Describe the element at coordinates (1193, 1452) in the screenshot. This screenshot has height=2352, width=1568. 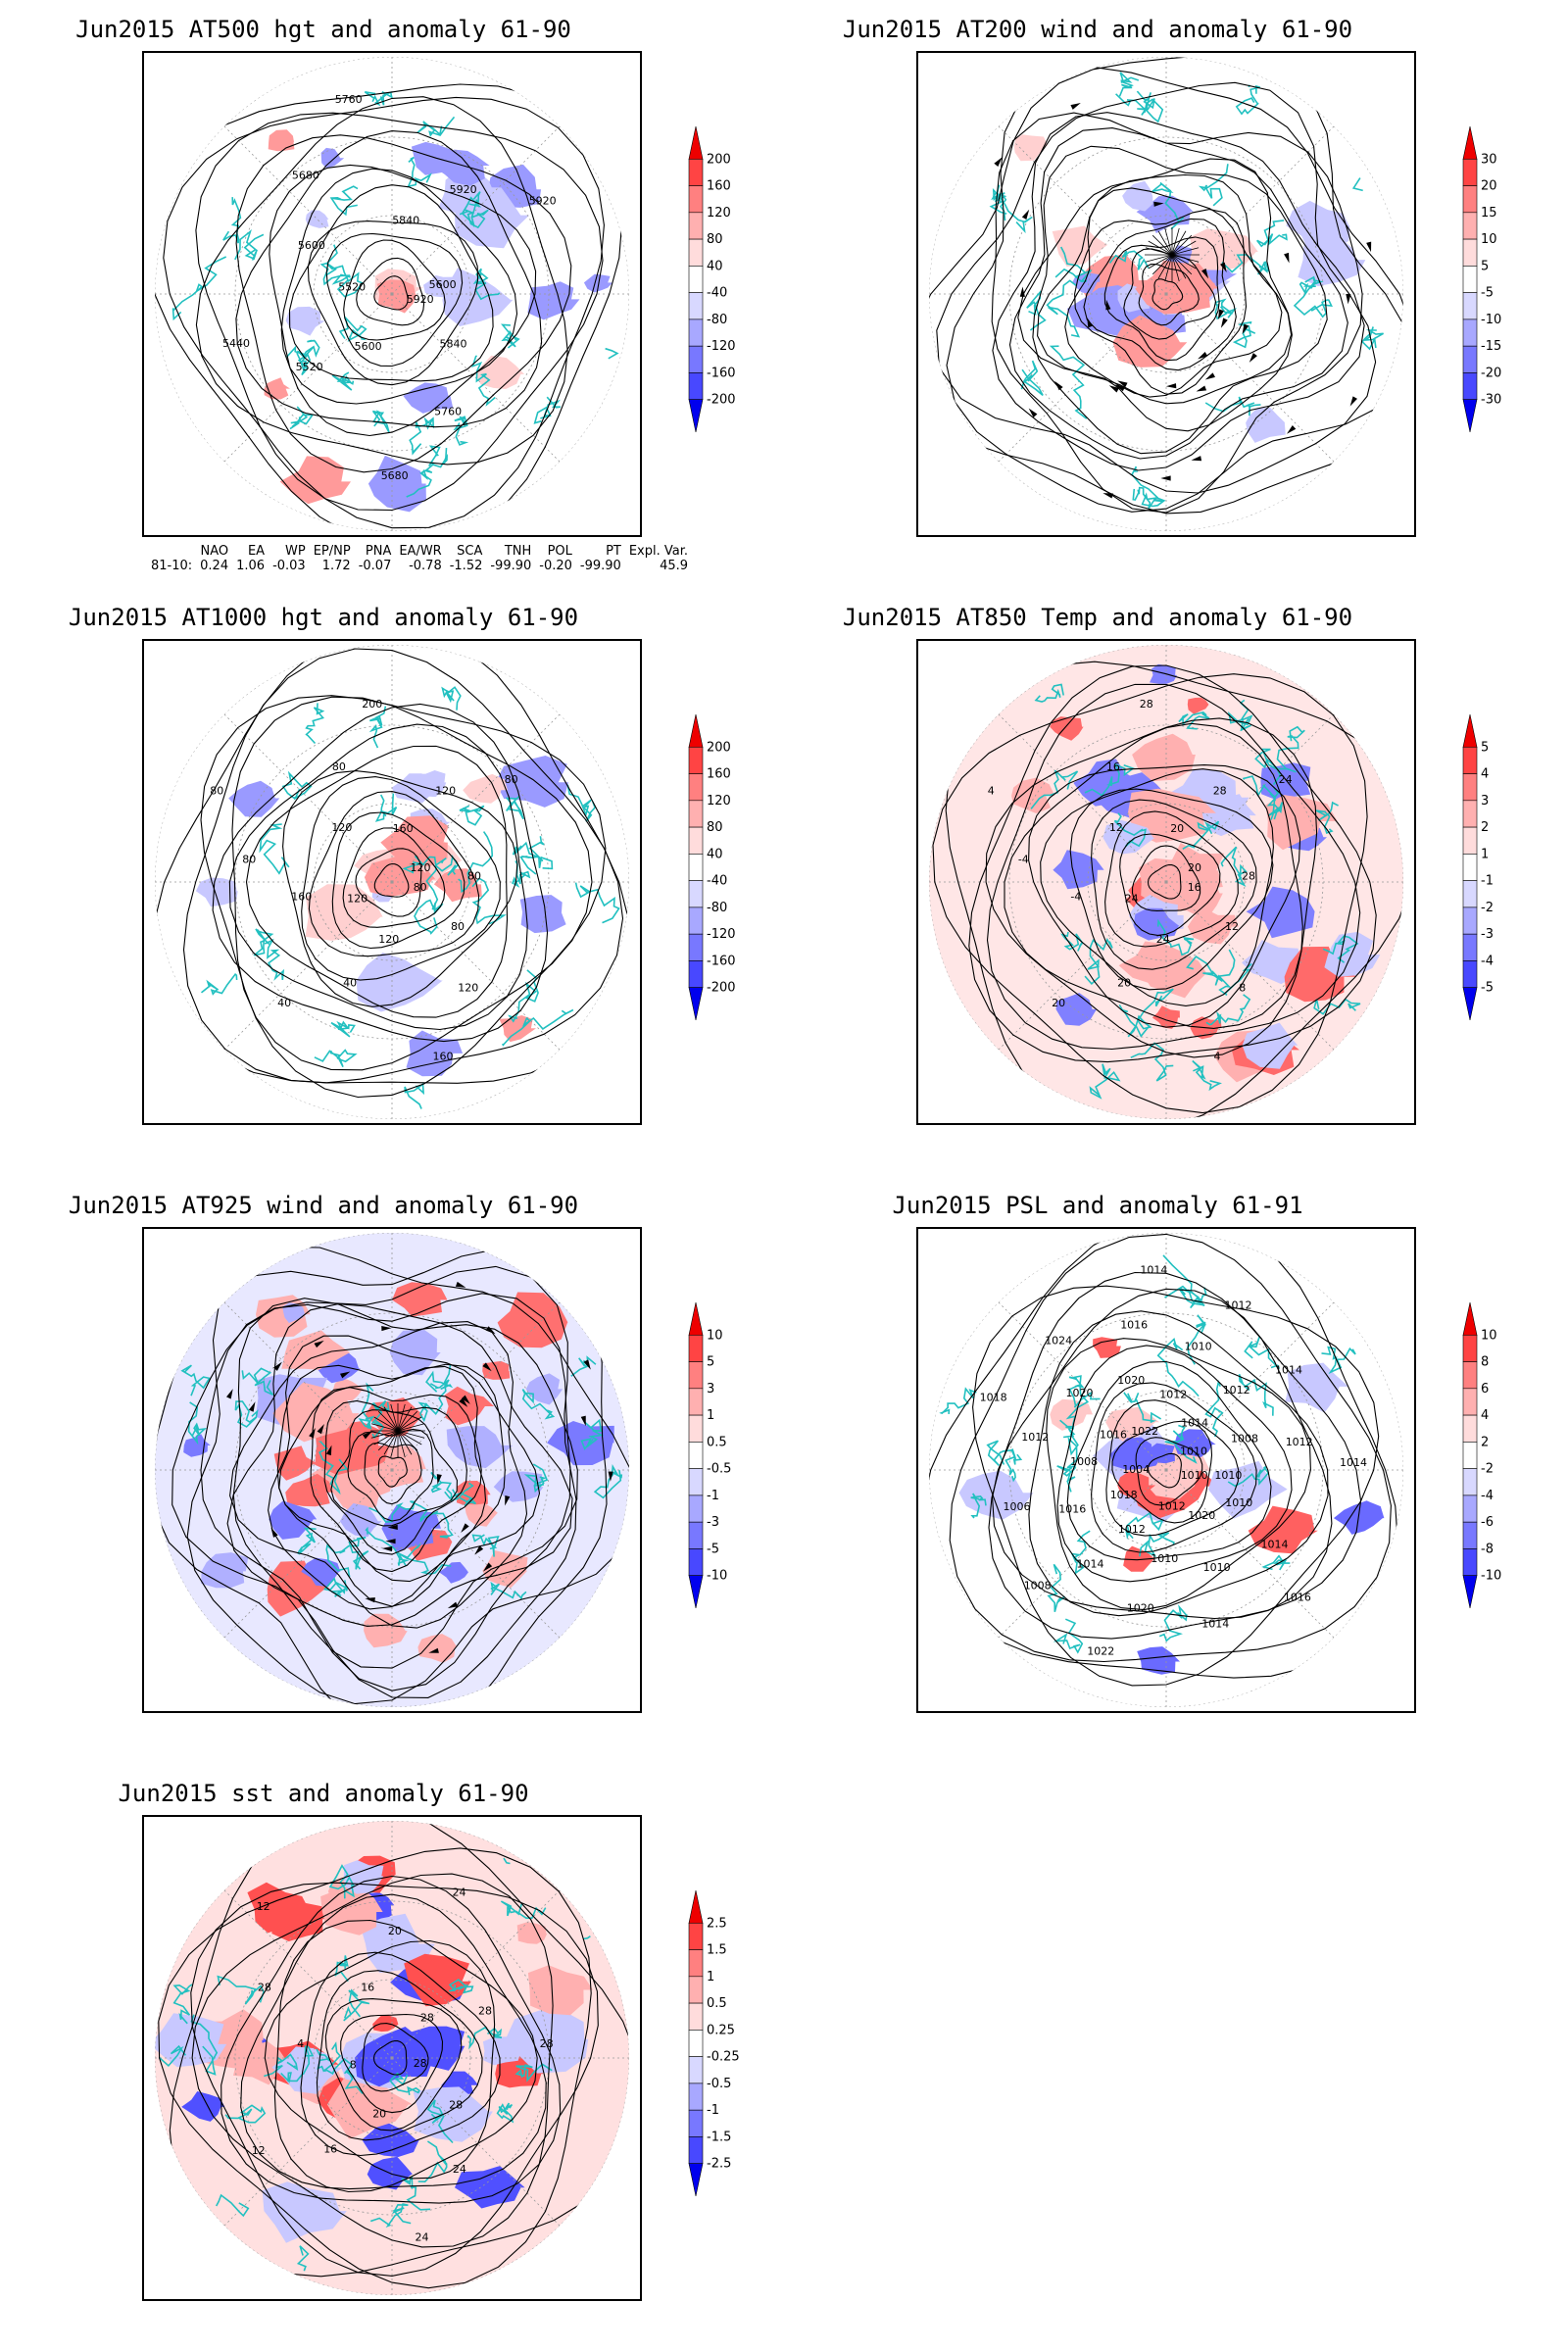
I see `contour-label: 1010` at that location.